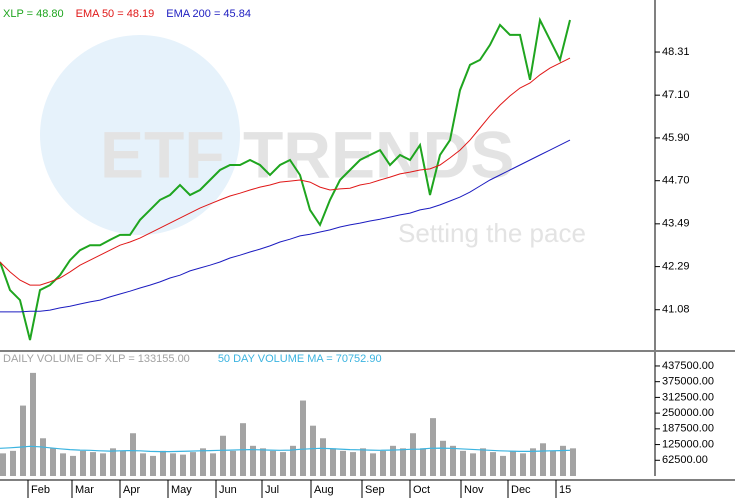 The image size is (735, 501). I want to click on x-tick-label: Jul, so click(272, 490).